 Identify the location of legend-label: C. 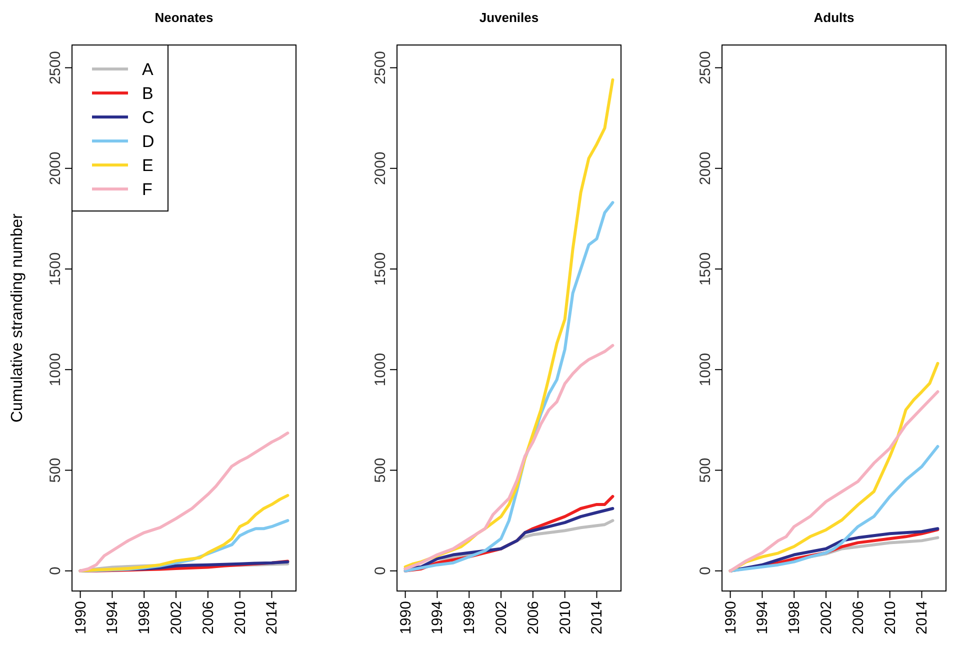
(148, 117).